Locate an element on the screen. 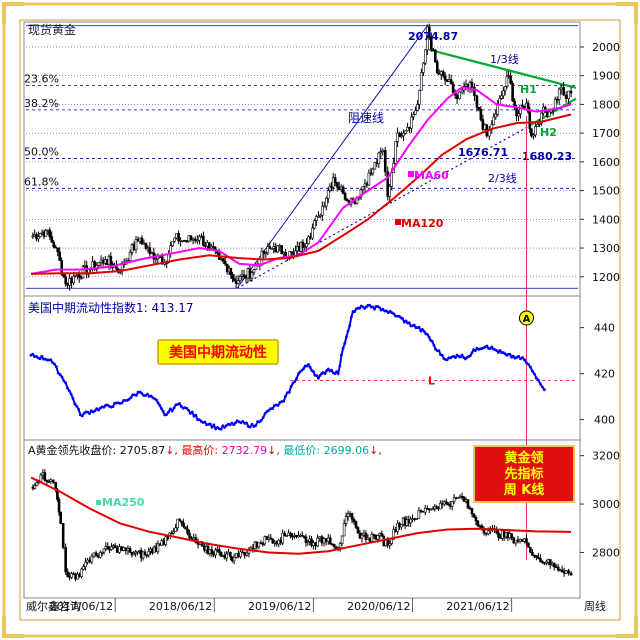 This screenshot has height=640, width=640. ma120-marker is located at coordinates (398, 222).